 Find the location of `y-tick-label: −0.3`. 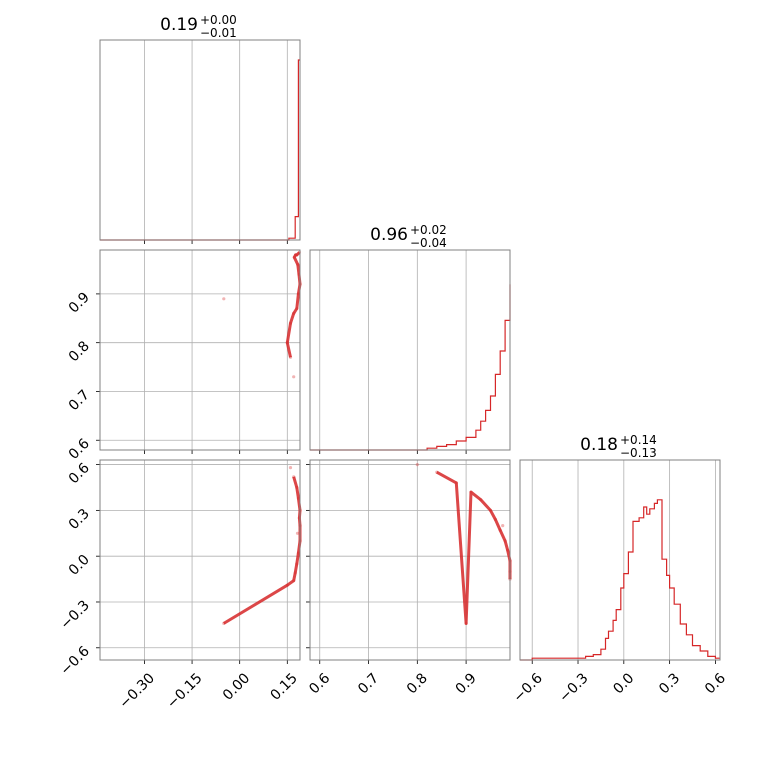

y-tick-label: −0.3 is located at coordinates (74, 614).